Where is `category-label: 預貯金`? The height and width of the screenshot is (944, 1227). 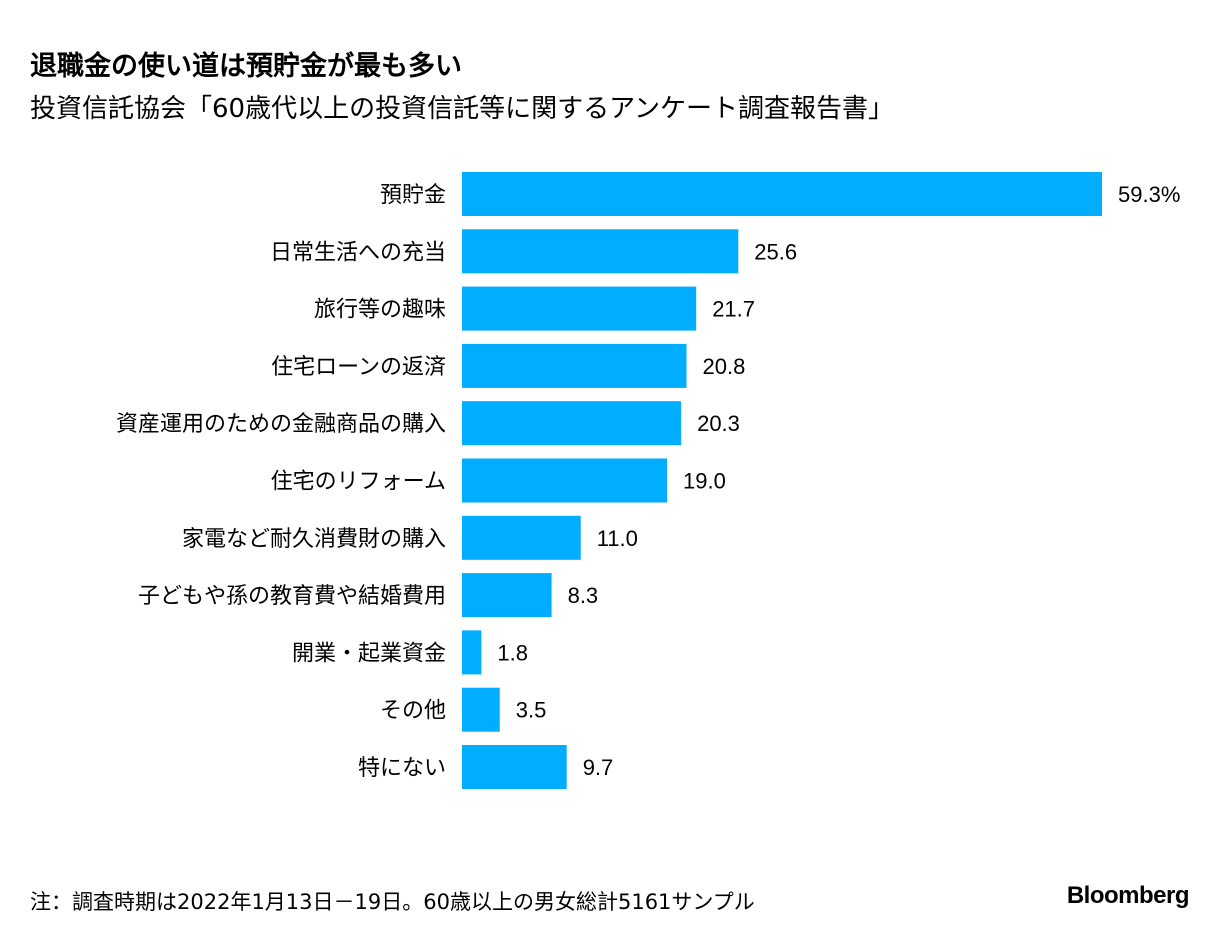 category-label: 預貯金 is located at coordinates (413, 195).